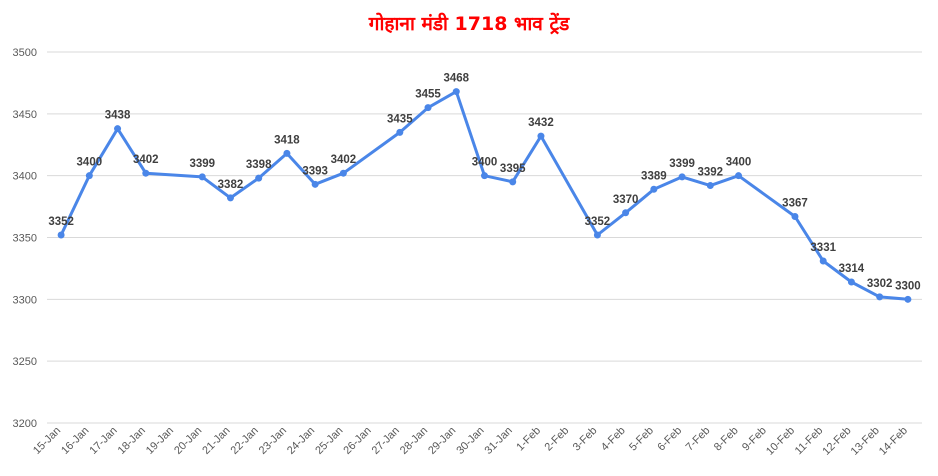 This screenshot has width=938, height=476. What do you see at coordinates (273, 441) in the screenshot?
I see `x-tick-label: 23-Jan` at bounding box center [273, 441].